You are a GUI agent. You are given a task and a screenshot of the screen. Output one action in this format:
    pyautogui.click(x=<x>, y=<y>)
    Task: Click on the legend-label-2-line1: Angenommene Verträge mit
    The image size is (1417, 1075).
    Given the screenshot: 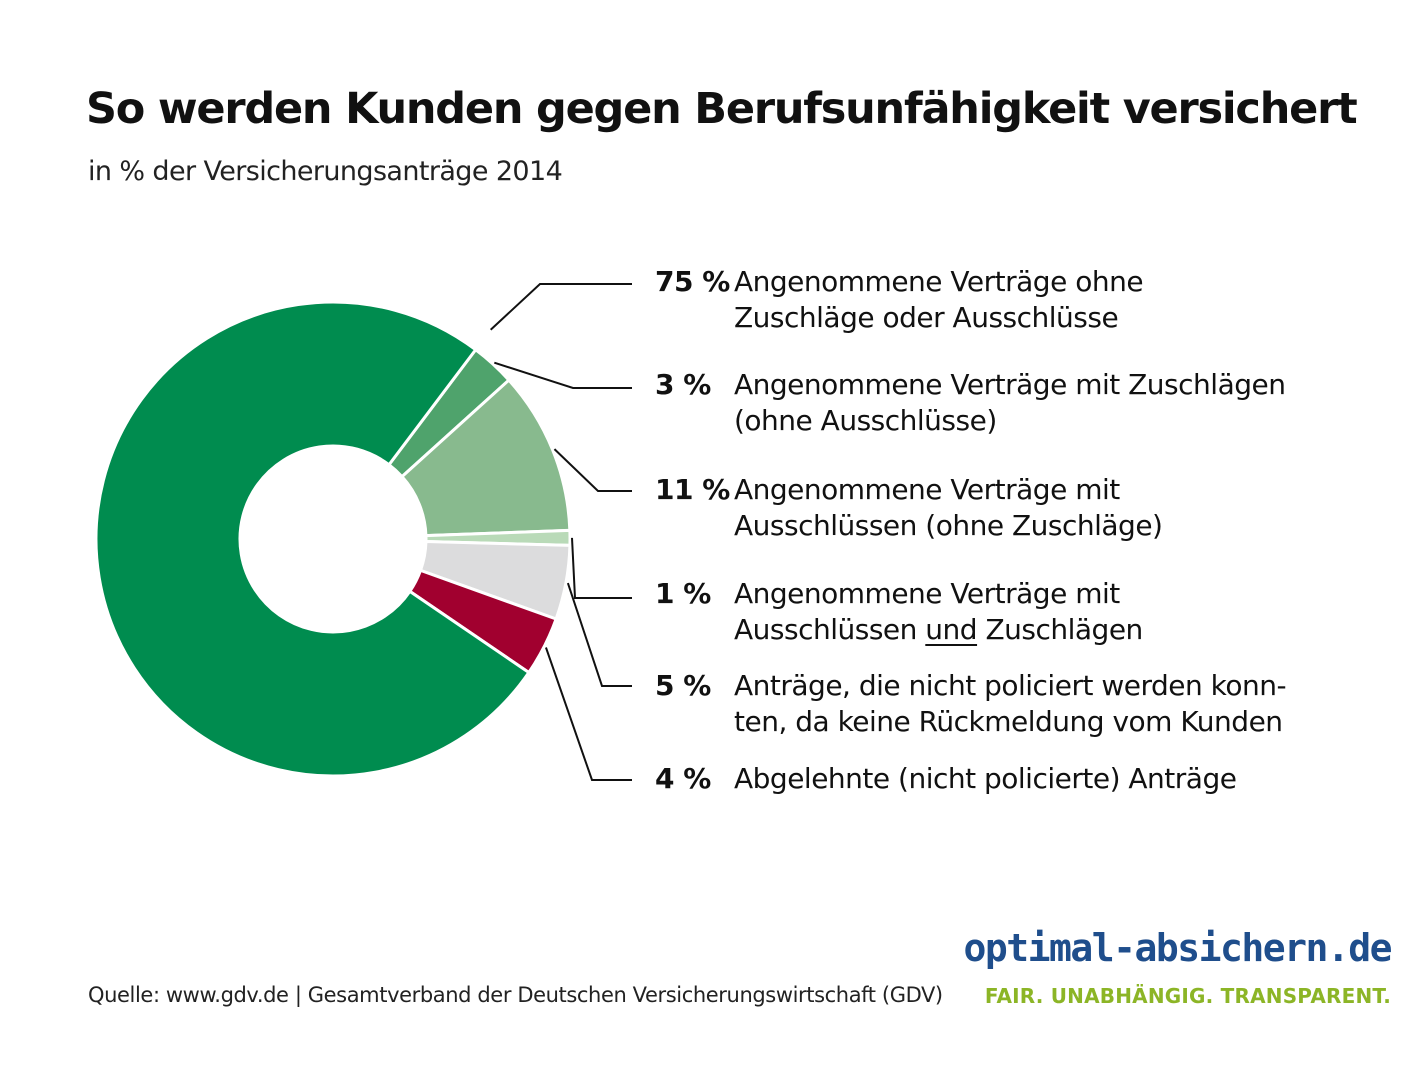 What is the action you would take?
    pyautogui.click(x=927, y=489)
    